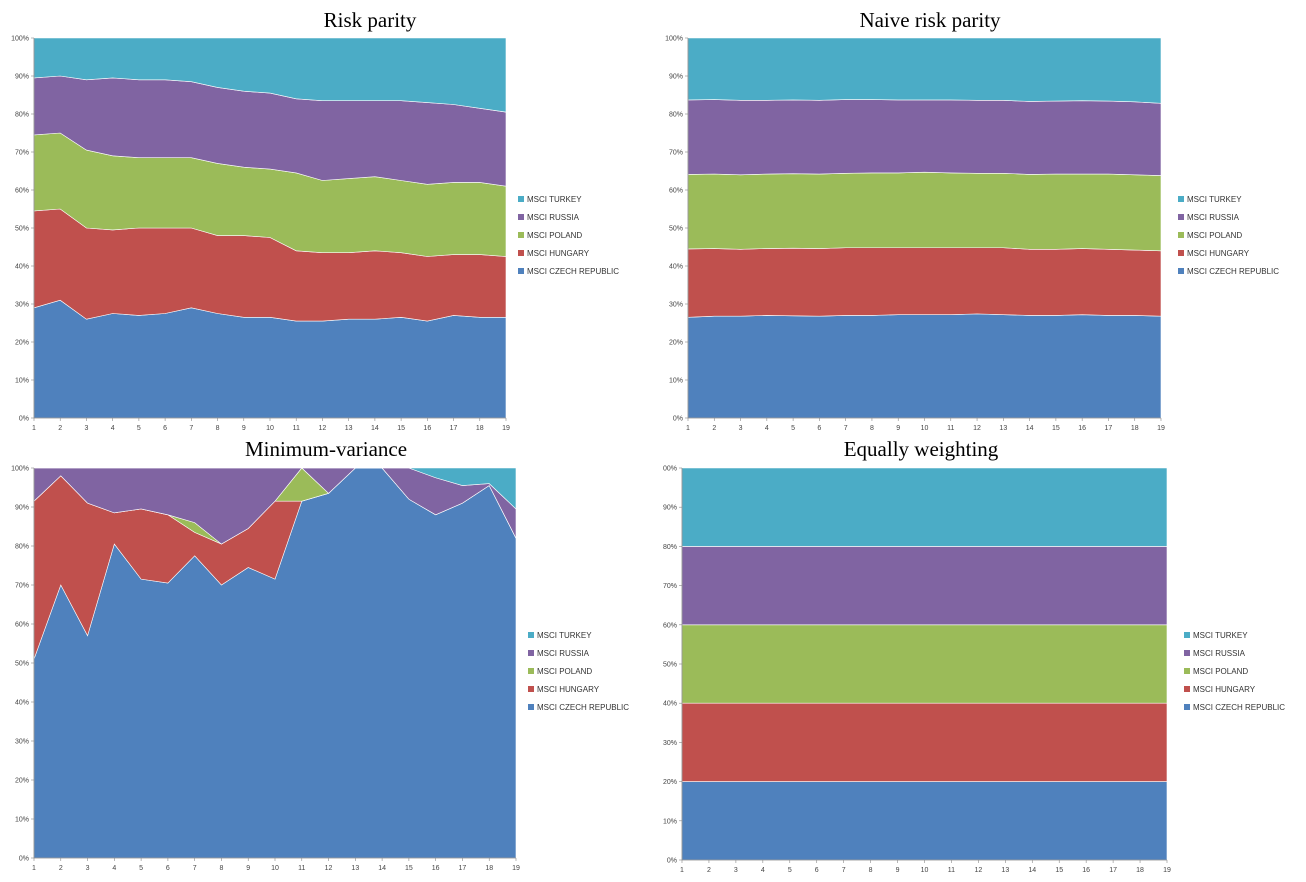 The image size is (1306, 882). What do you see at coordinates (20, 39) in the screenshot?
I see `y-tick-label: 100%` at bounding box center [20, 39].